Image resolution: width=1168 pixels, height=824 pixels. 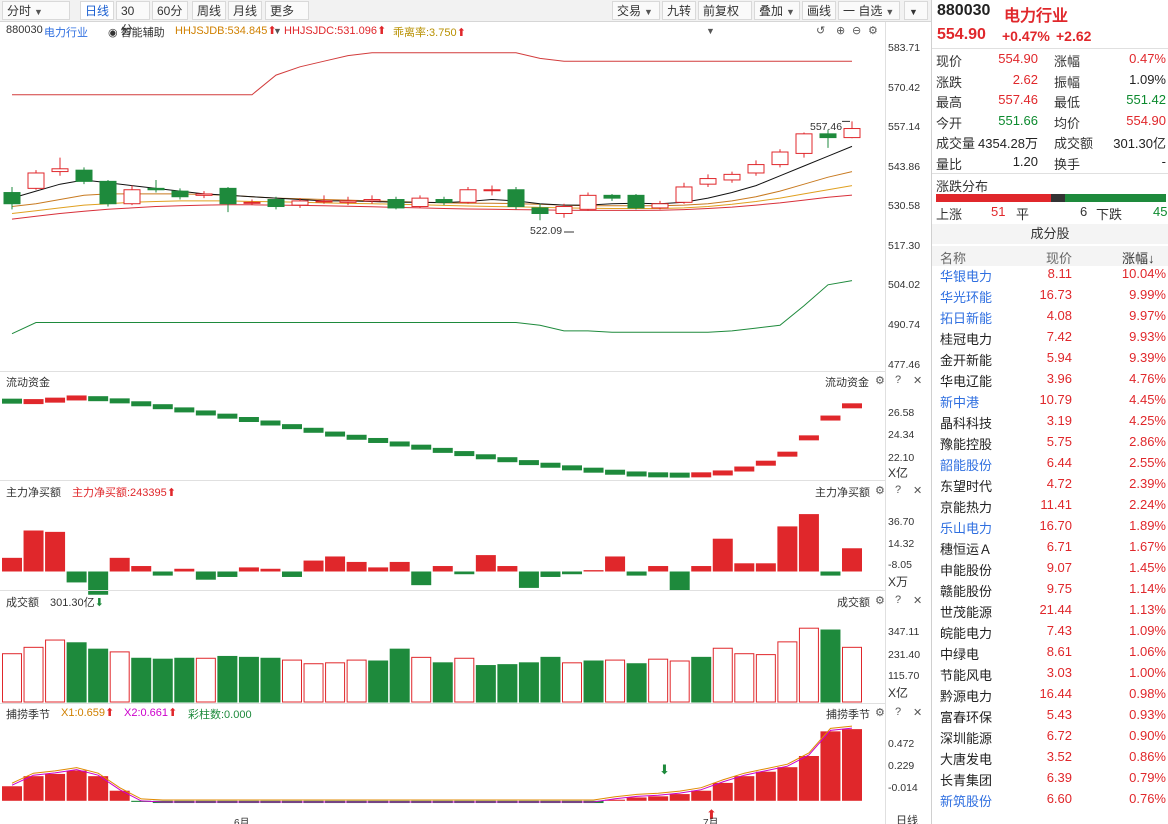 I want to click on collapse-toolbar-button: ▼, so click(x=916, y=10).